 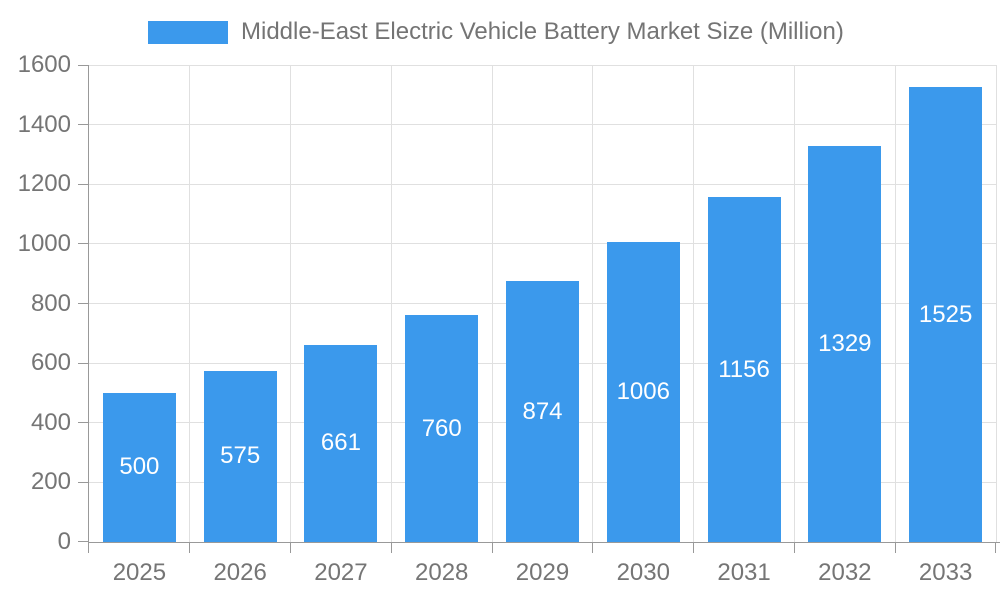 I want to click on bar-value-label: 575, so click(x=240, y=456).